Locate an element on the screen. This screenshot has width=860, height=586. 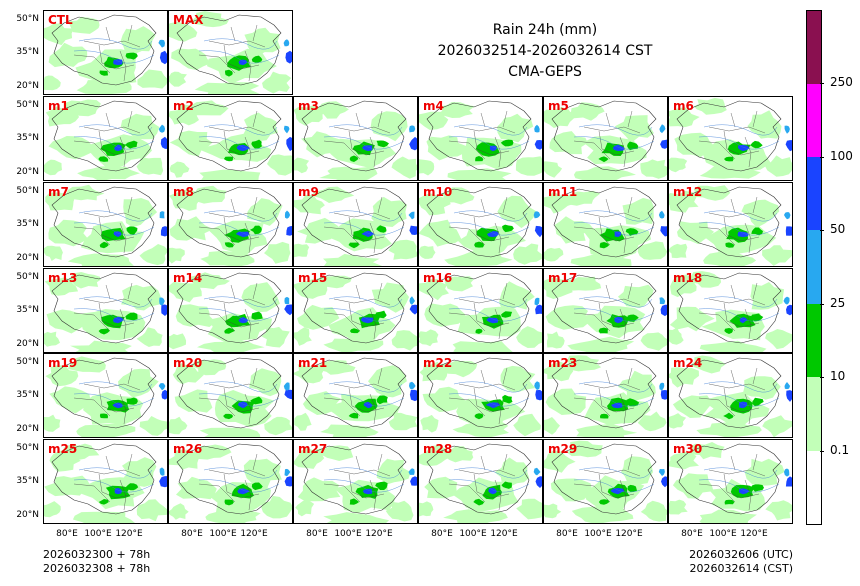
moderate-rain-area is located at coordinates (744, 237).